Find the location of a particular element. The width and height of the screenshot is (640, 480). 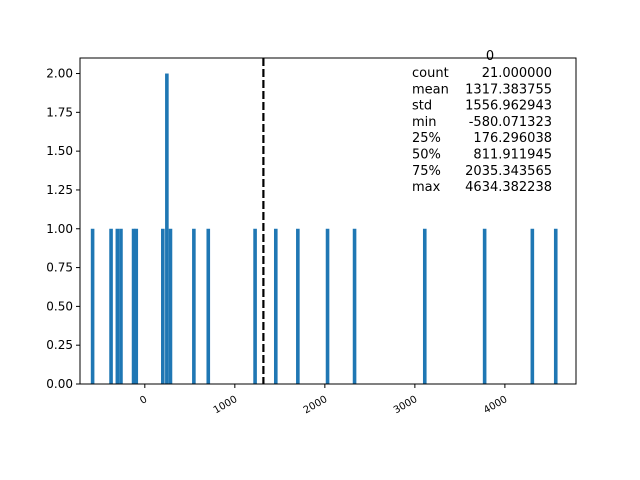

x-tick-label: 2000 is located at coordinates (316, 405).